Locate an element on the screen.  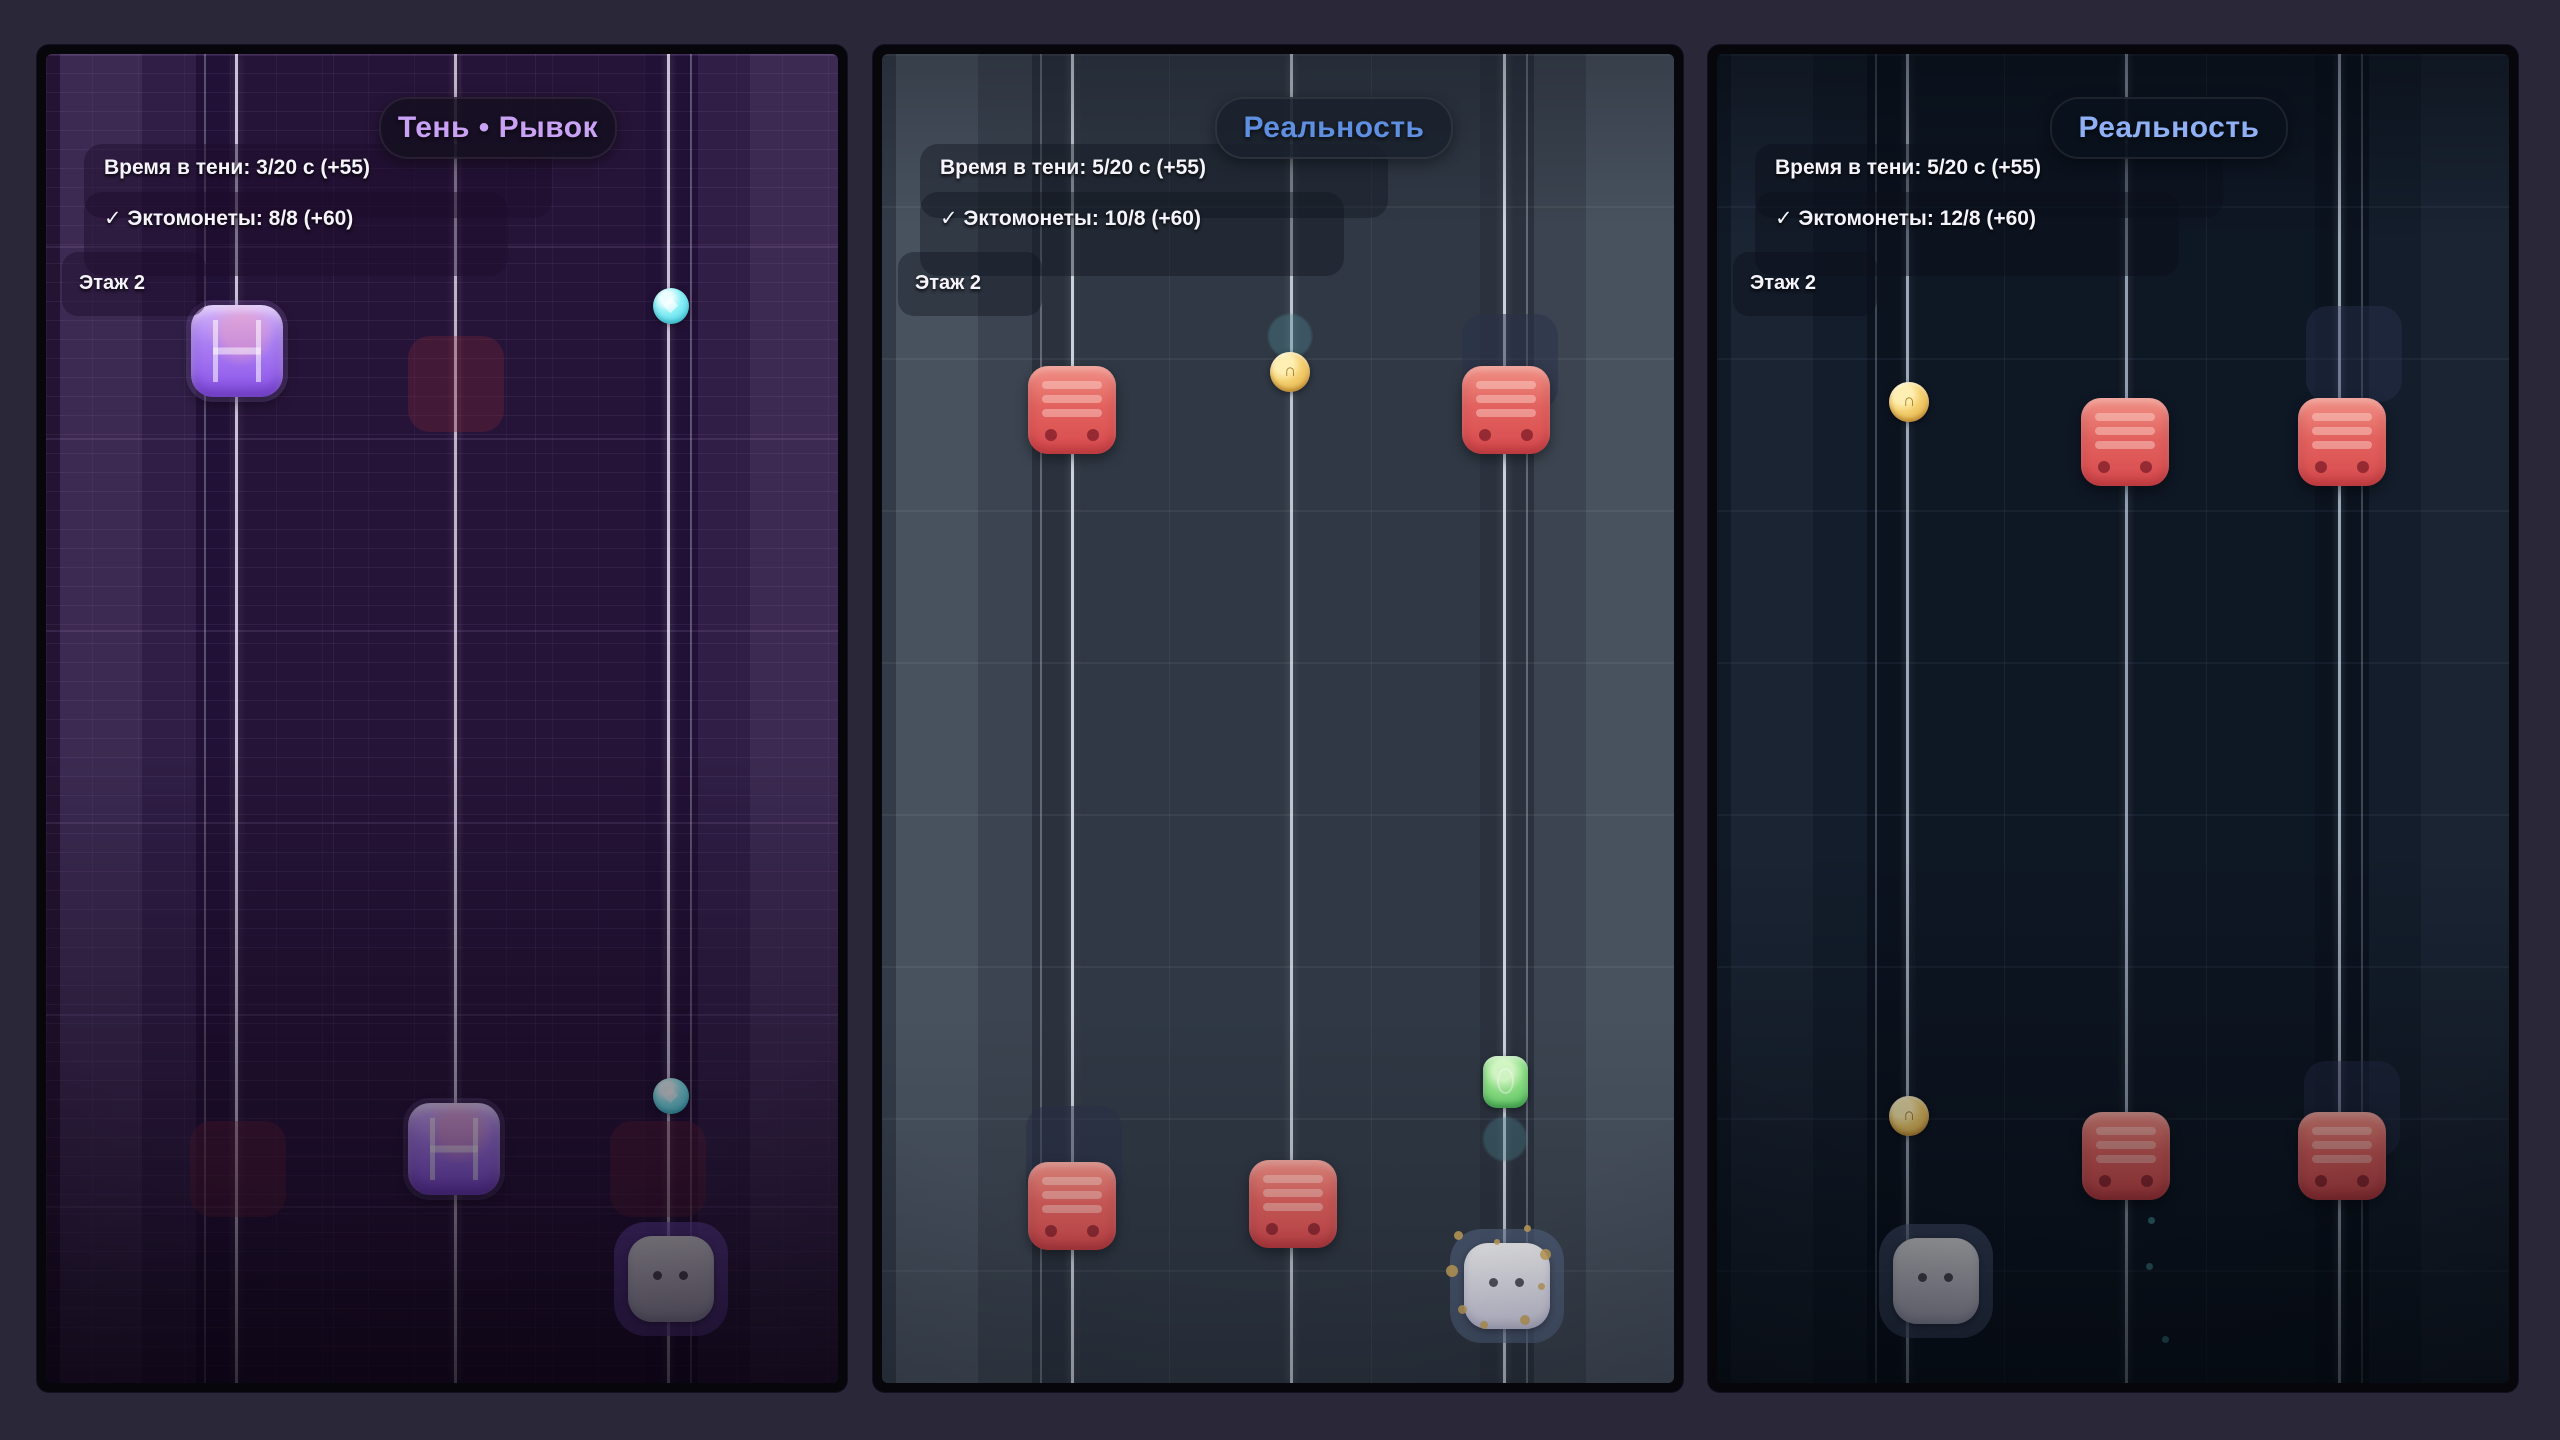
lane-rail-left is located at coordinates (1072, 718).